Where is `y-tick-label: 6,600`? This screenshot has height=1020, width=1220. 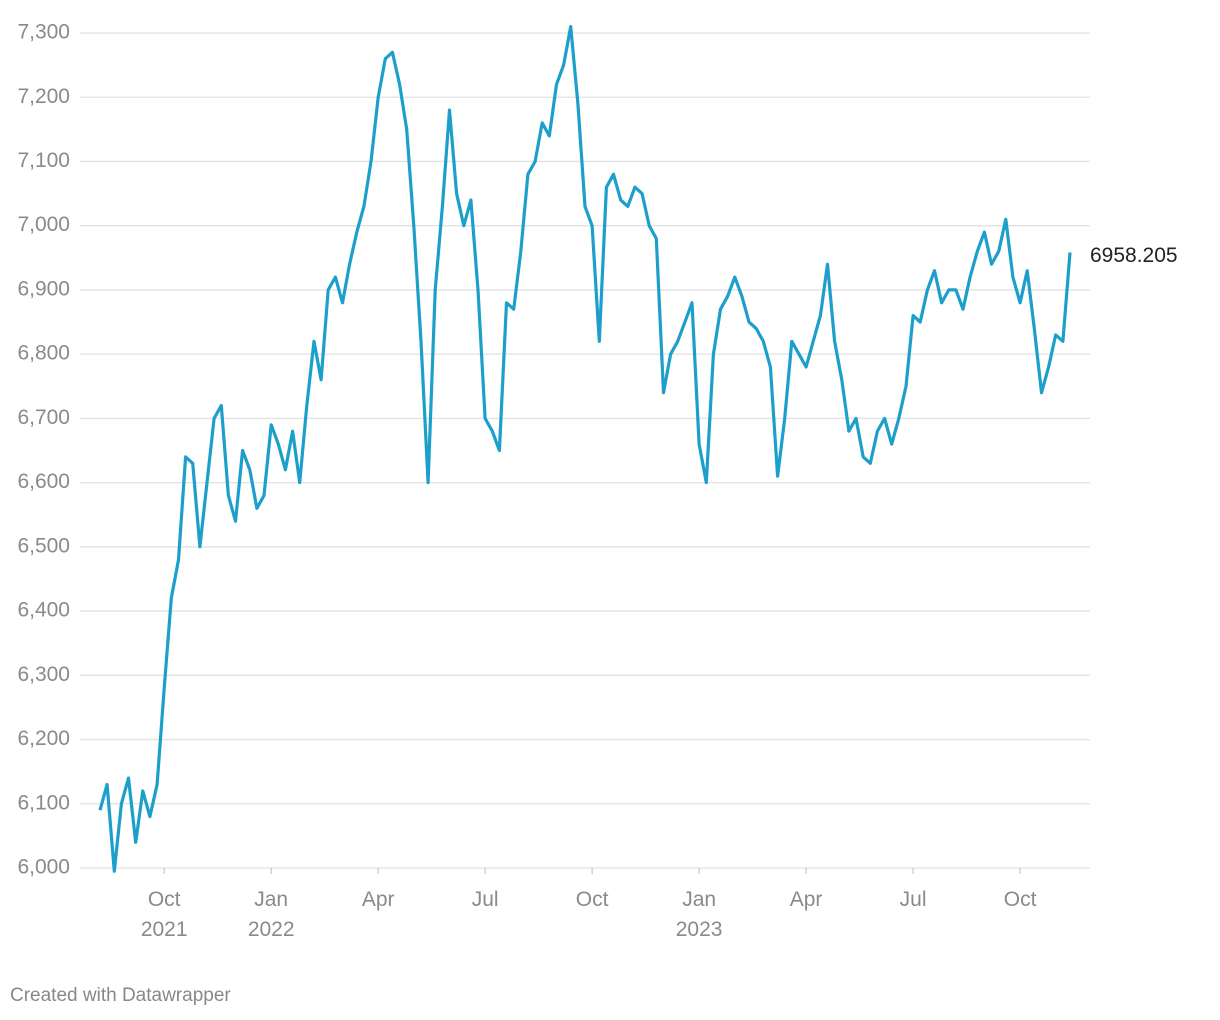 y-tick-label: 6,600 is located at coordinates (43, 481).